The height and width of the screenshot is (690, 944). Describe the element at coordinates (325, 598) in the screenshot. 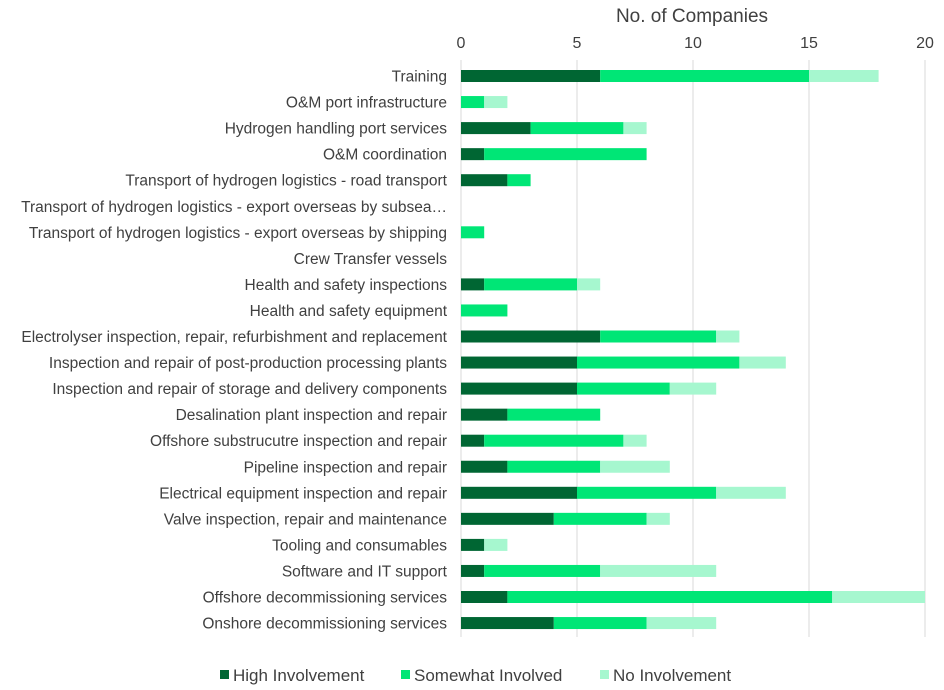

I see `category-label: Offshore decommissioning services` at that location.